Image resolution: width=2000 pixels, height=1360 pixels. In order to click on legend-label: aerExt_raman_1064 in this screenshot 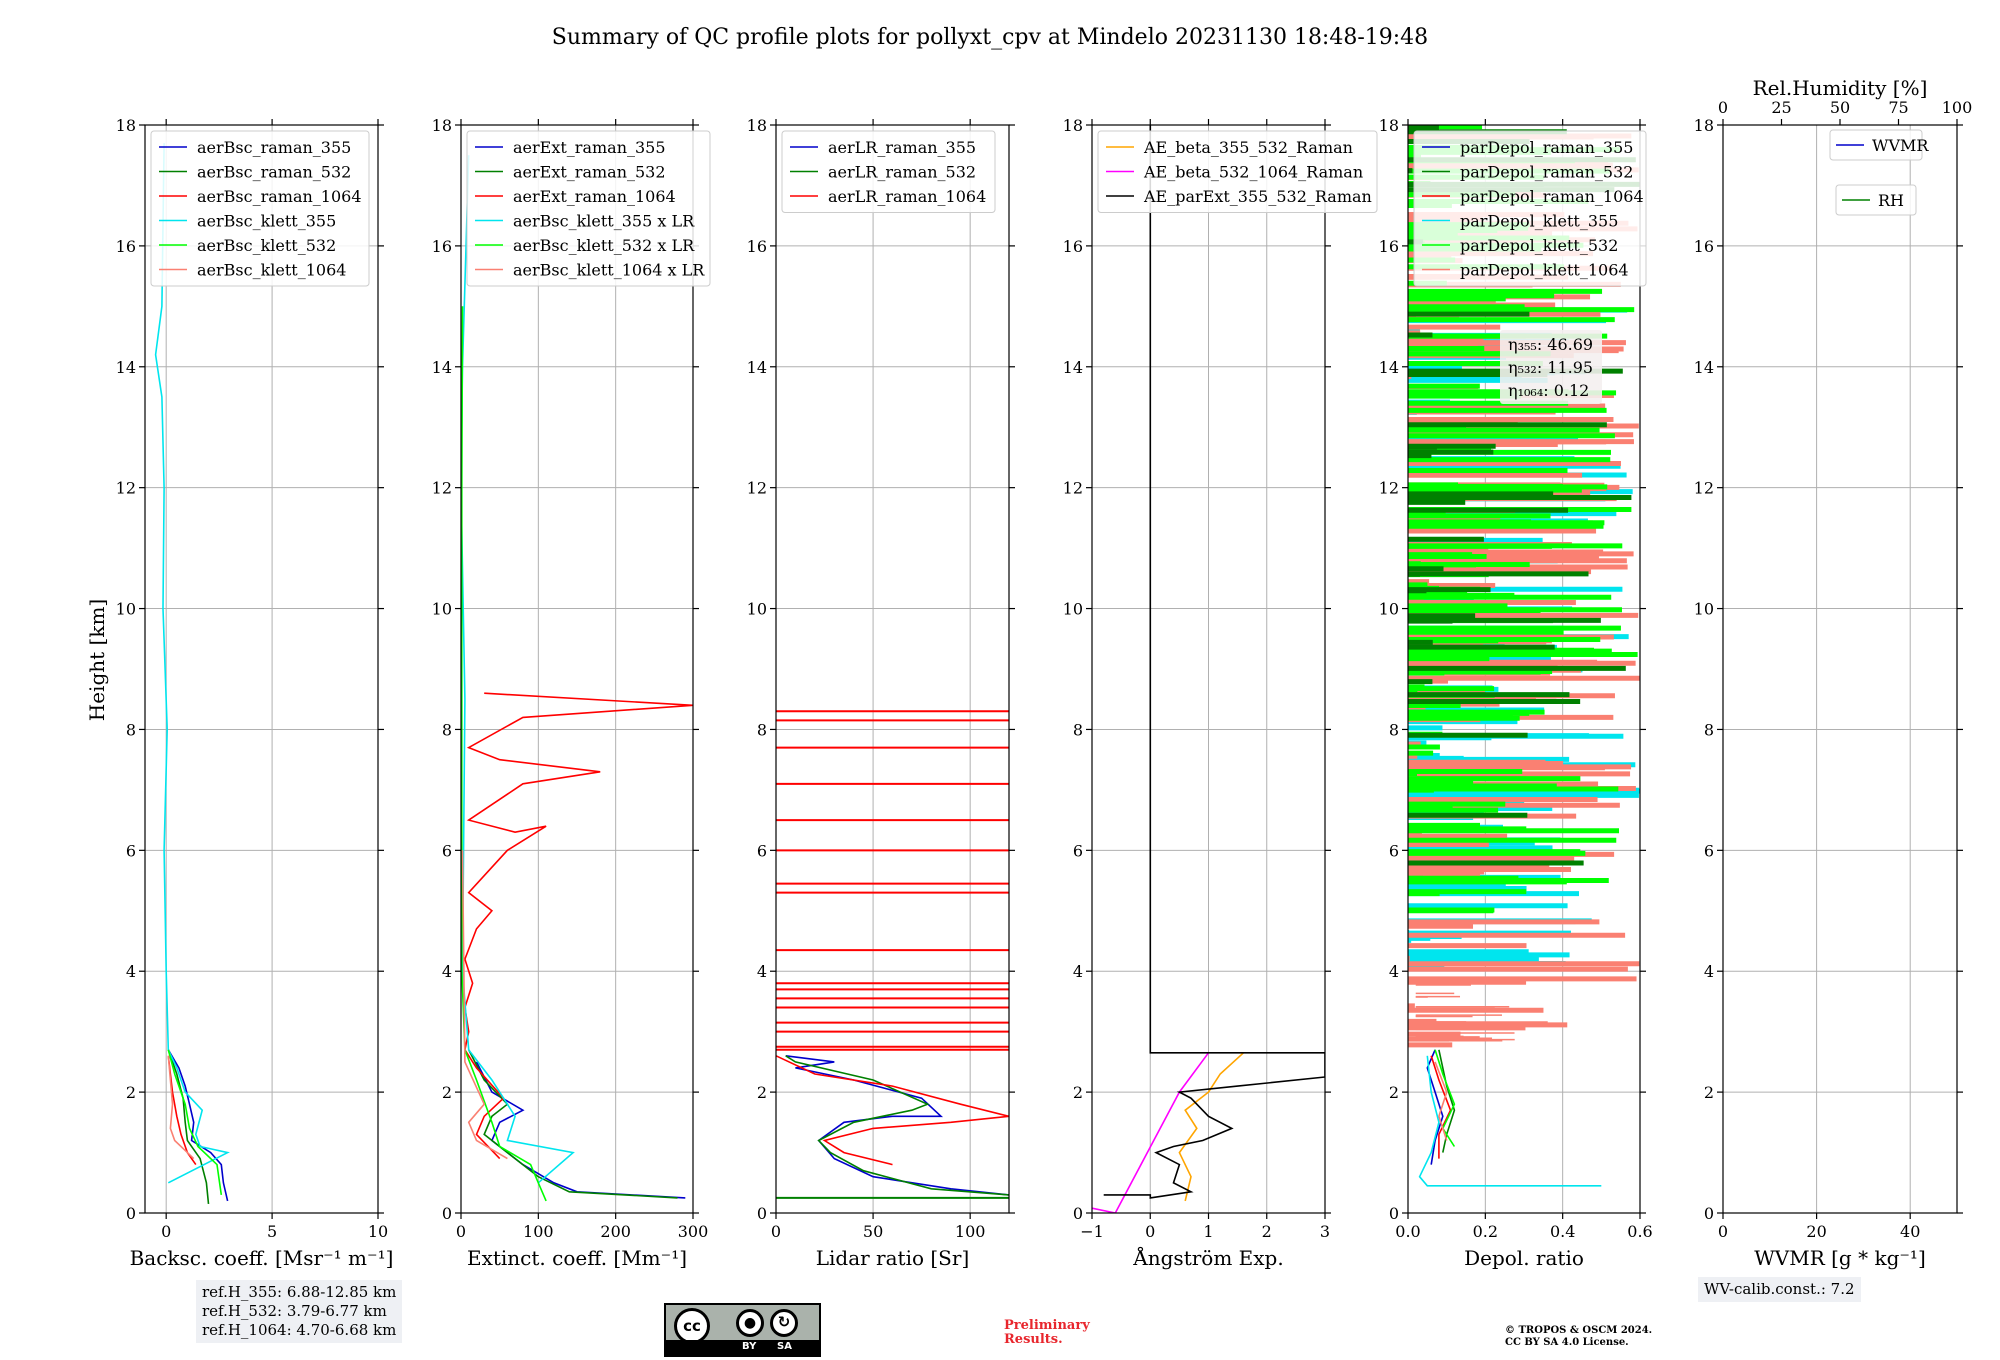, I will do `click(594, 196)`.